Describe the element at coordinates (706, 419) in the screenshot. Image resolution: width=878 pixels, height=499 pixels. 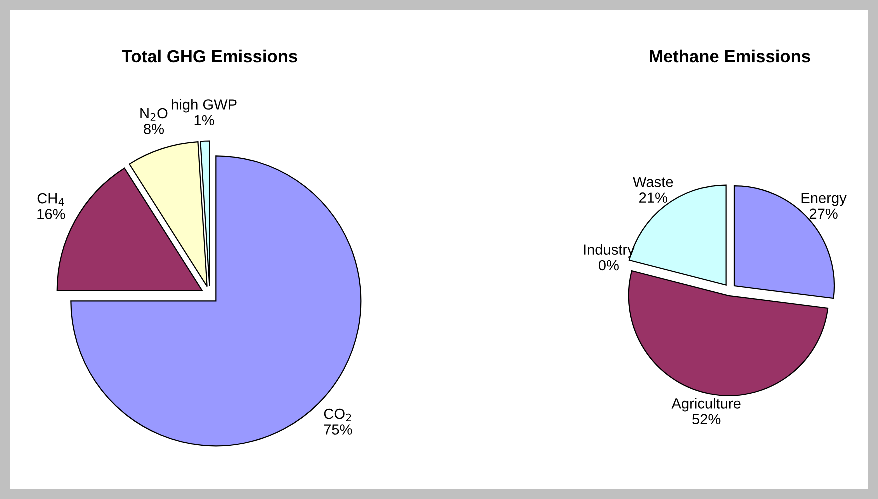
I see `data-label: 52%` at that location.